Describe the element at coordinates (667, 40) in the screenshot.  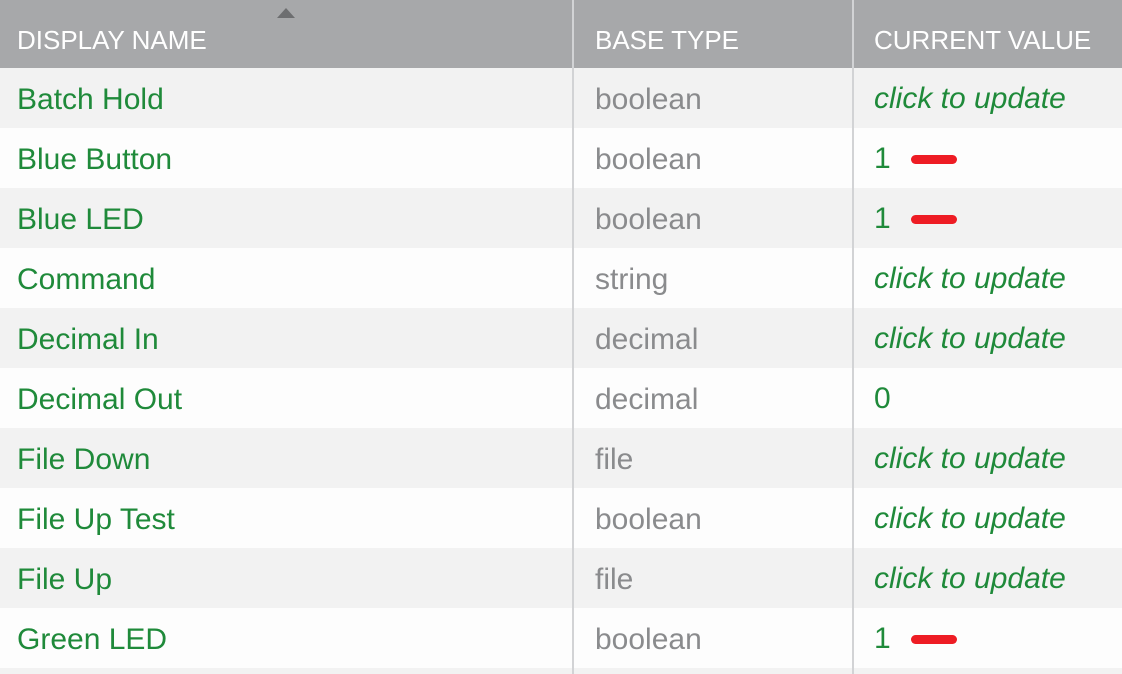
I see `column-header-label: BASE TYPE` at that location.